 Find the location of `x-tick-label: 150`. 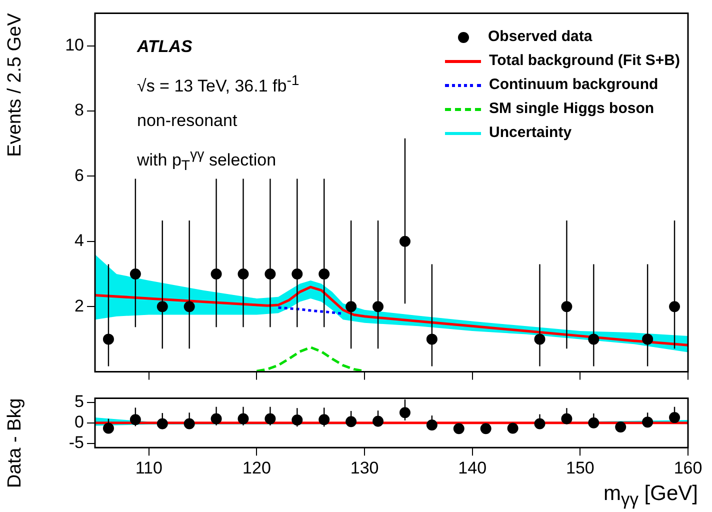

x-tick-label: 150 is located at coordinates (580, 468).